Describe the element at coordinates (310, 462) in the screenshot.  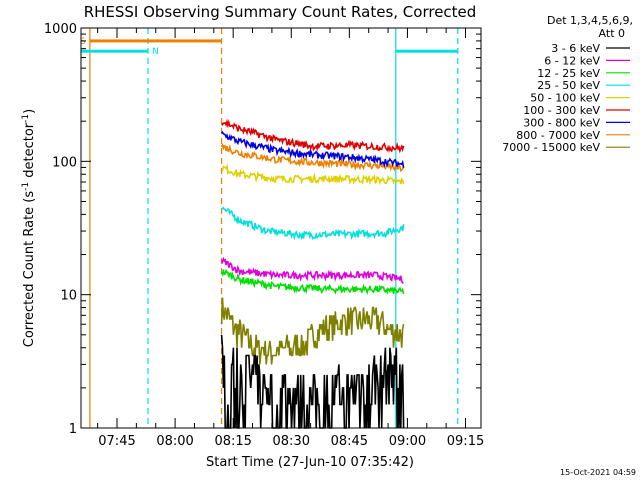
I see `x-axis-label: Start Time (27-Jun-10 07:35:42)` at that location.